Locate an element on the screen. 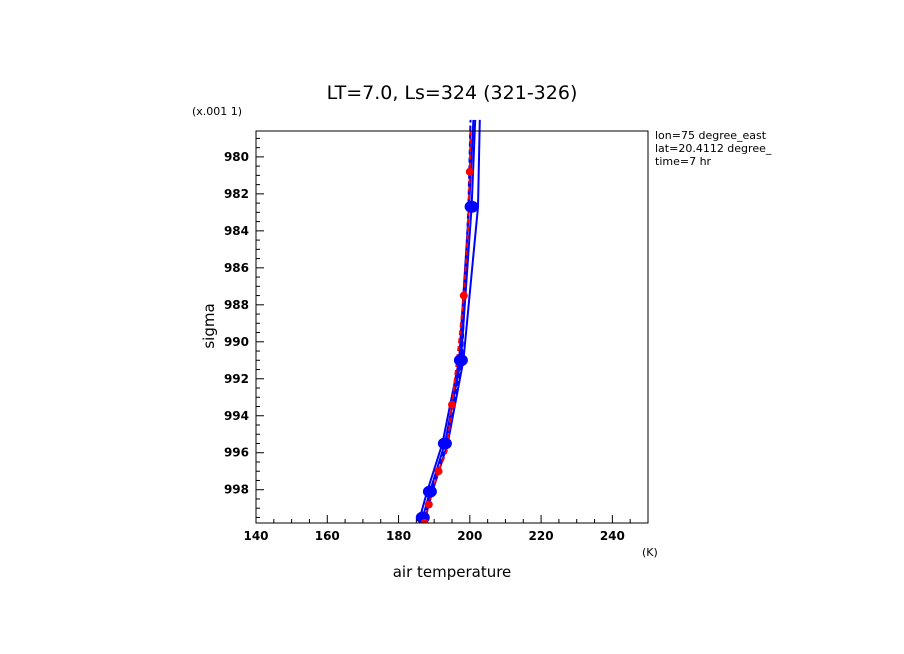 This screenshot has width=904, height=654. y-tick-label: 990 is located at coordinates (236, 342).